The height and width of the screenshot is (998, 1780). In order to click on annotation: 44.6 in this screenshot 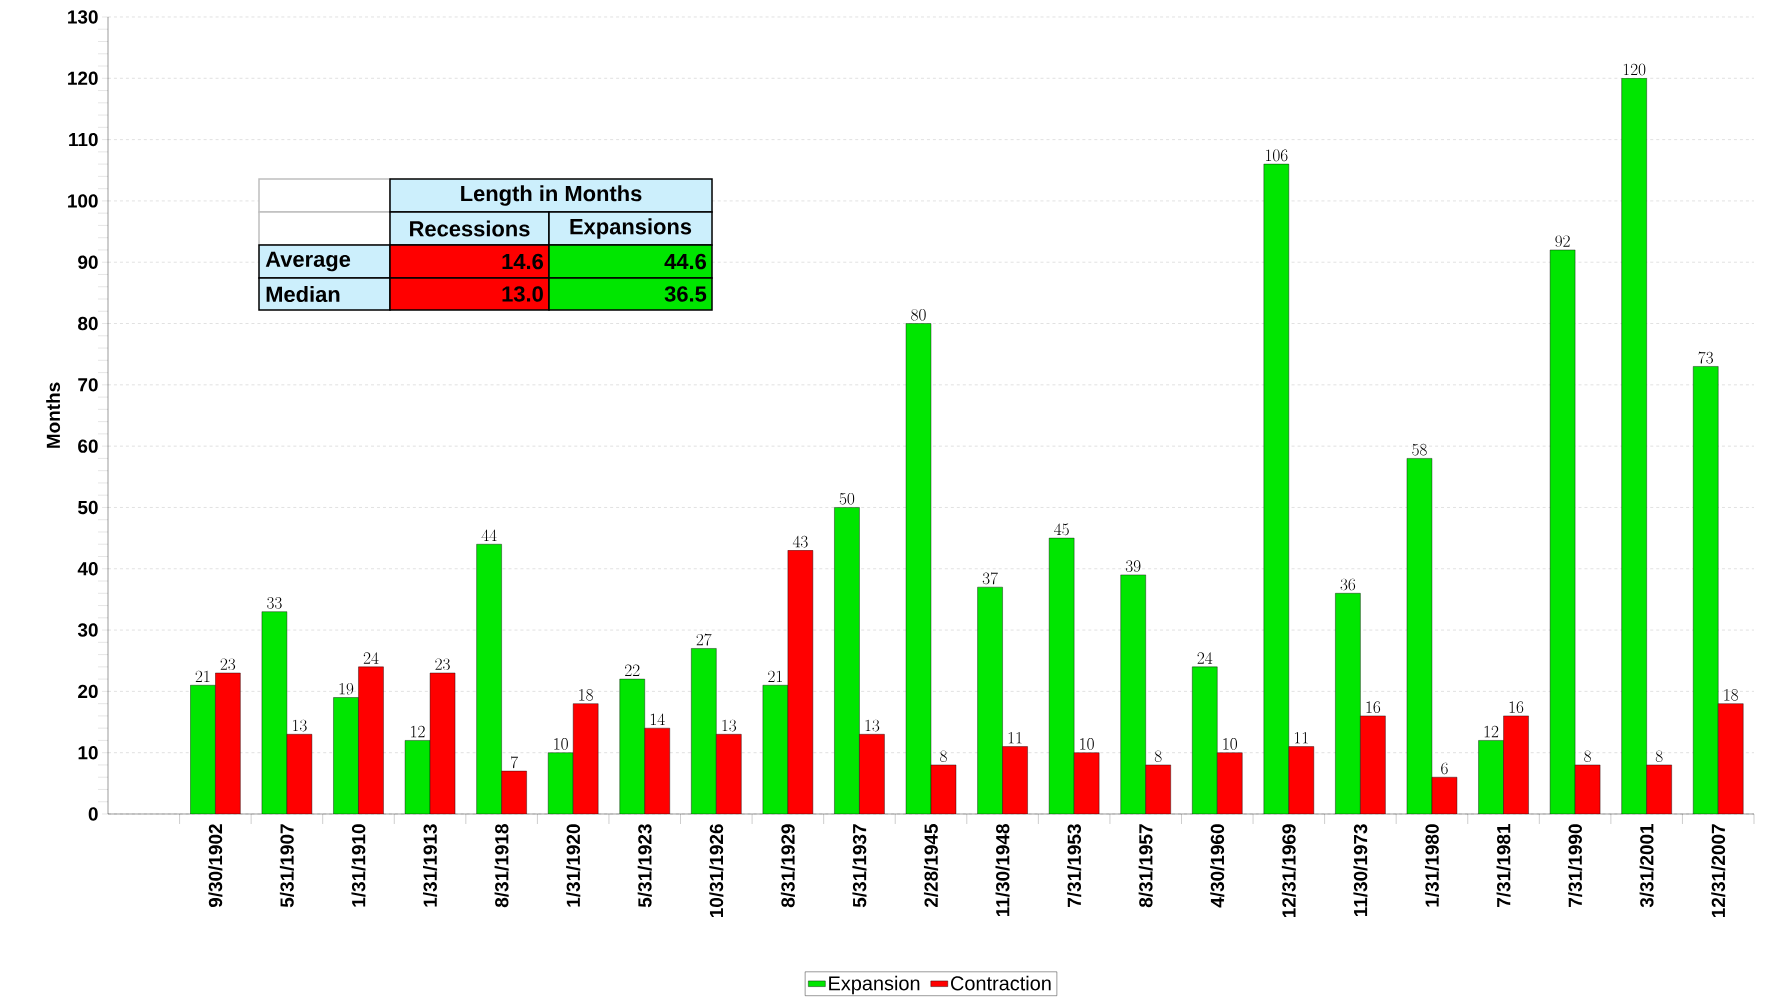, I will do `click(685, 261)`.